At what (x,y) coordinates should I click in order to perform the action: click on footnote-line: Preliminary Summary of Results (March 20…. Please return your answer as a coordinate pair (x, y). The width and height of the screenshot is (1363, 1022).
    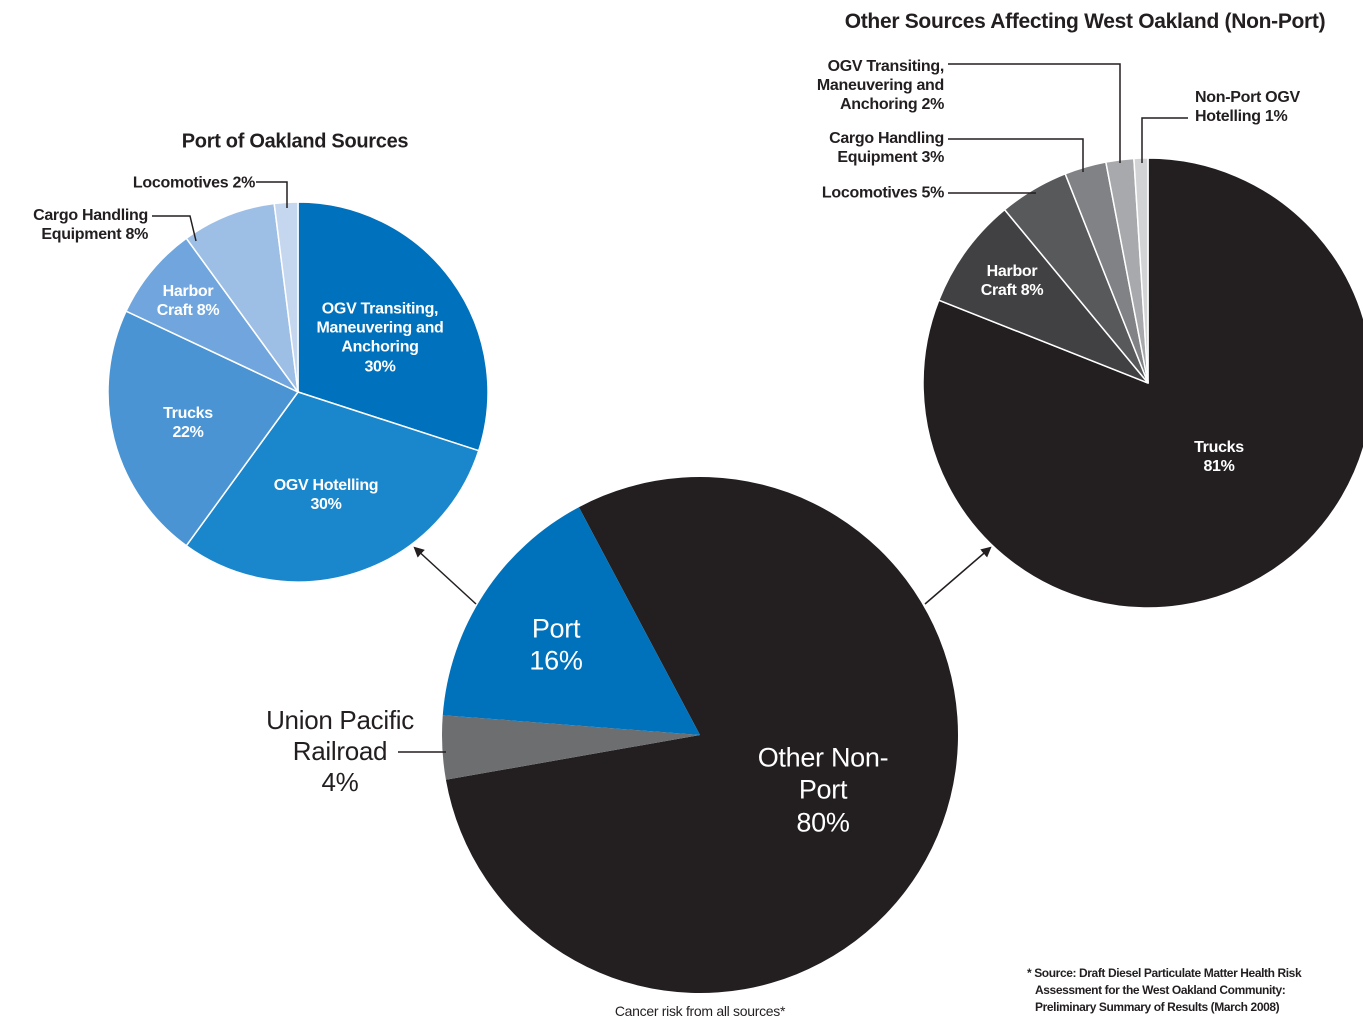
    Looking at the image, I should click on (1157, 1006).